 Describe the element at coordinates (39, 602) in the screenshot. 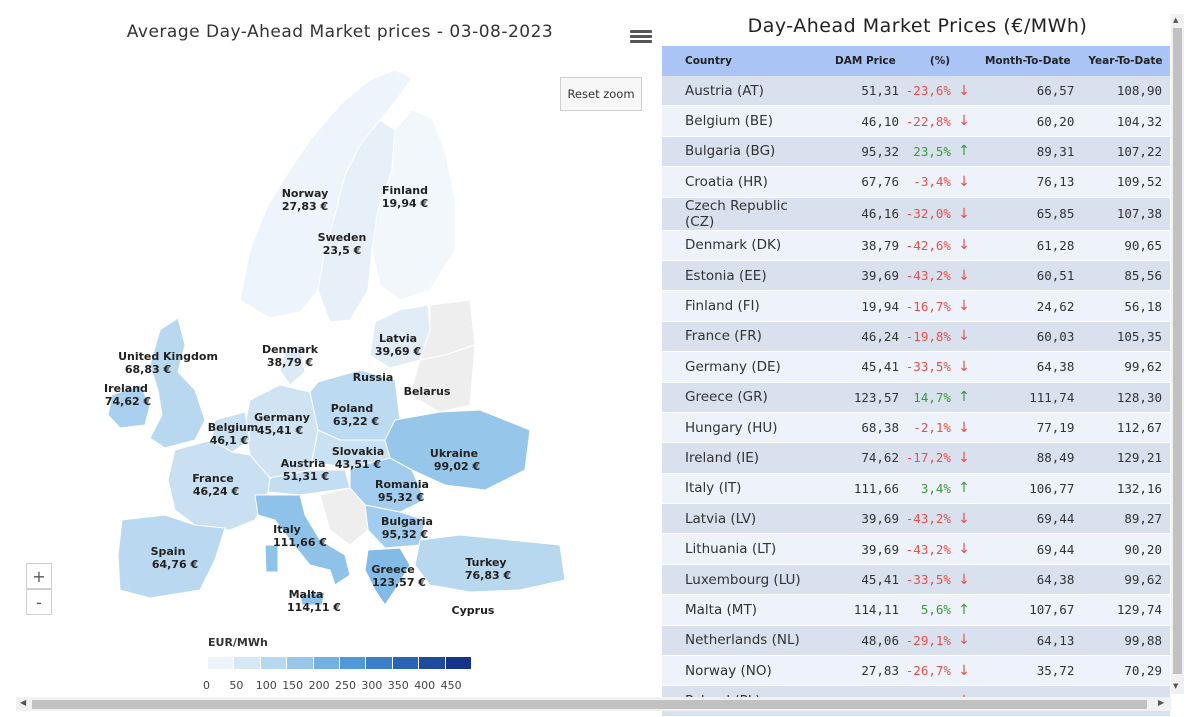

I see `zoom-out-button: -` at that location.